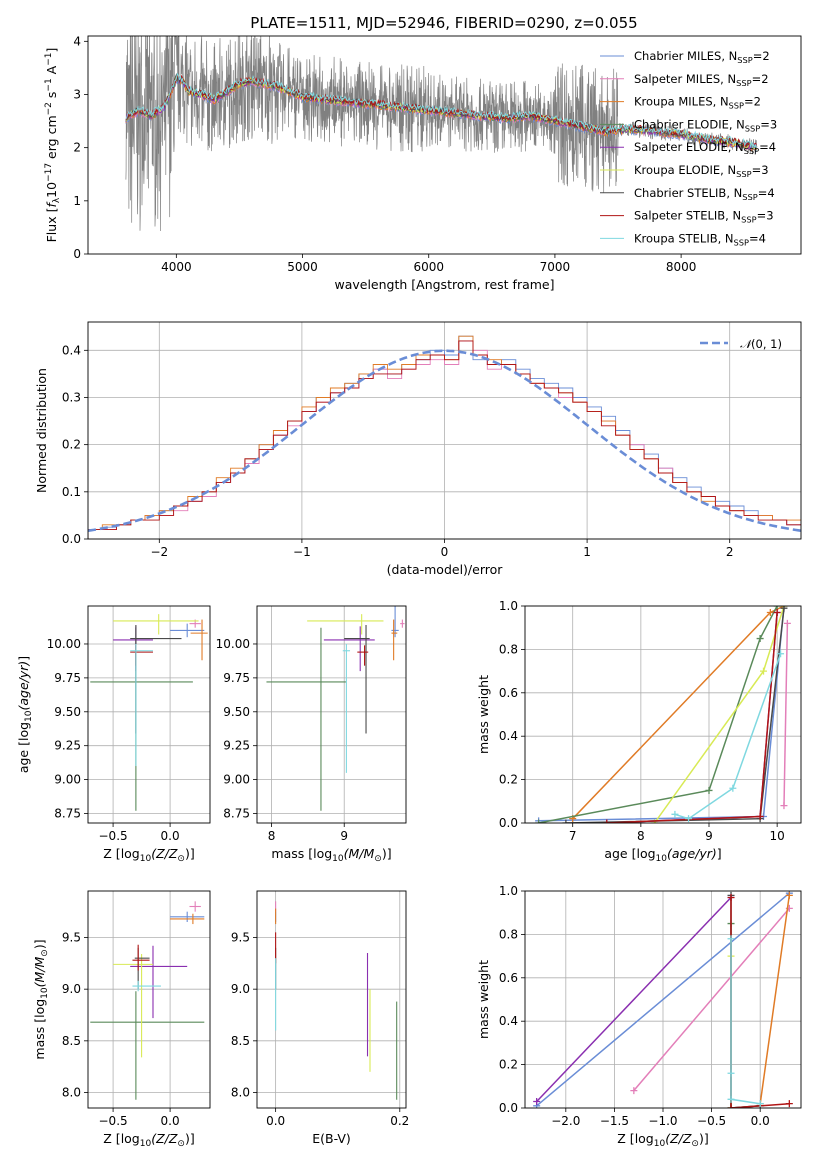  I want to click on legend: 𝒩(0, 1), so click(741, 344).